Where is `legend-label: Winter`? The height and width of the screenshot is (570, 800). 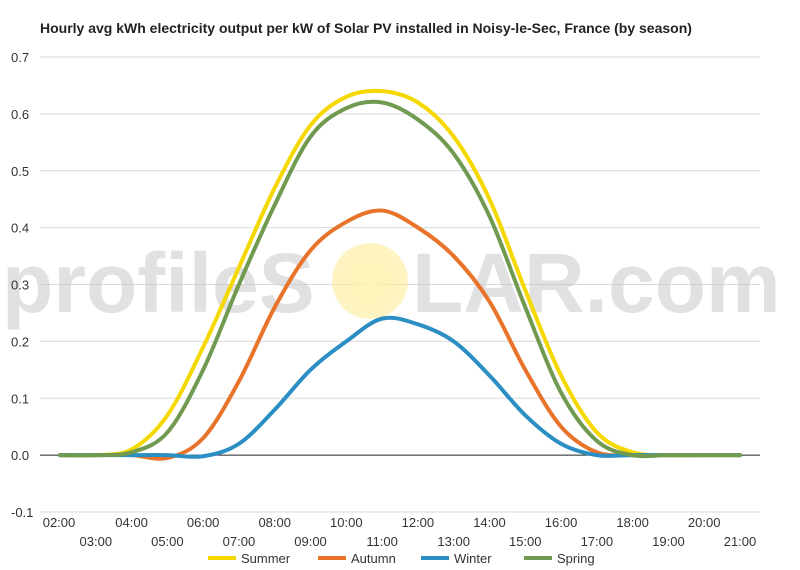 legend-label: Winter is located at coordinates (473, 558).